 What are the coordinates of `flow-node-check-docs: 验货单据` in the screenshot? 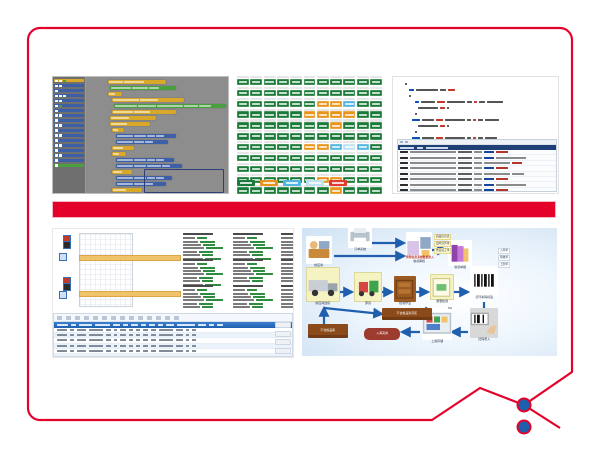 It's located at (460, 254).